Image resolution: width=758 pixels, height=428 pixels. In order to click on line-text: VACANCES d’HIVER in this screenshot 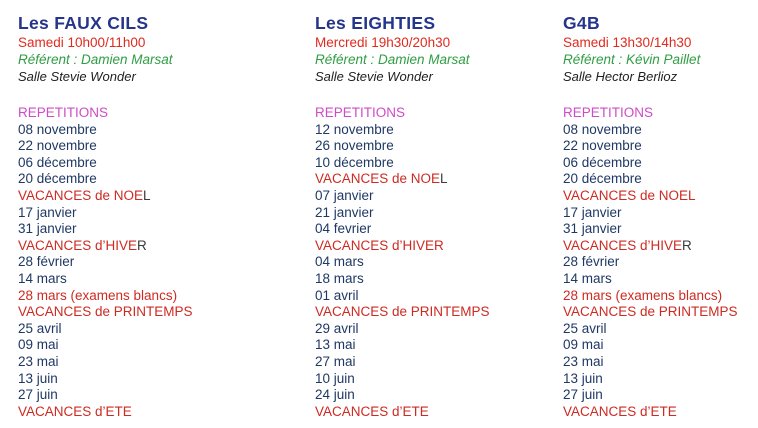, I will do `click(379, 245)`.